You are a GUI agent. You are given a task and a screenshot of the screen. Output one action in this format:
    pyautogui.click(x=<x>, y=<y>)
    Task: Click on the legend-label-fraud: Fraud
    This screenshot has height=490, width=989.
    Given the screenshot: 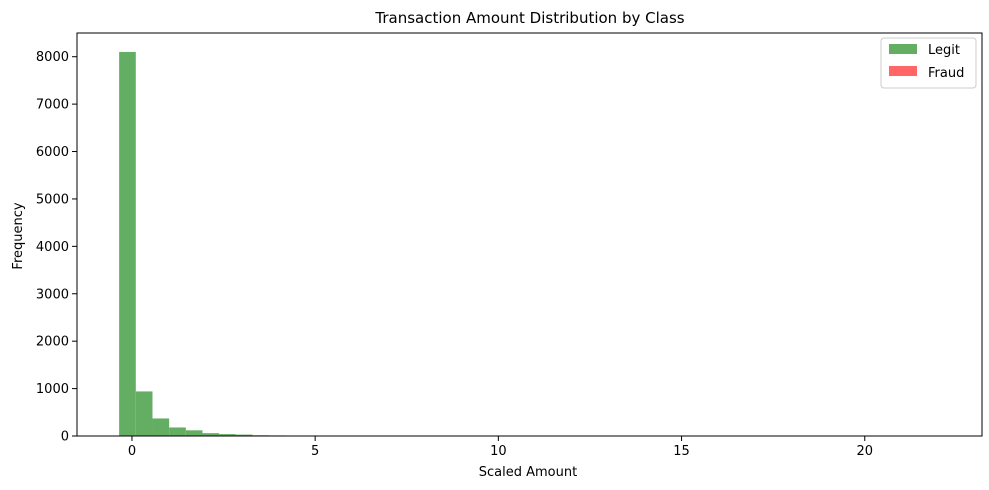 What is the action you would take?
    pyautogui.click(x=946, y=73)
    